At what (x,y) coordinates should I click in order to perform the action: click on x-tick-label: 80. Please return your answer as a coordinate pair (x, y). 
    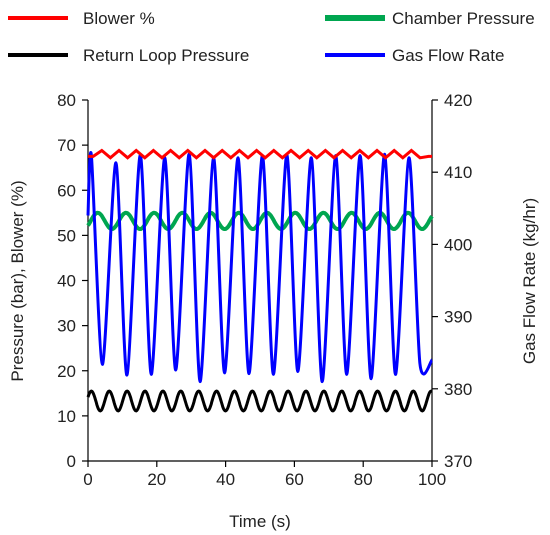
    Looking at the image, I should click on (363, 479).